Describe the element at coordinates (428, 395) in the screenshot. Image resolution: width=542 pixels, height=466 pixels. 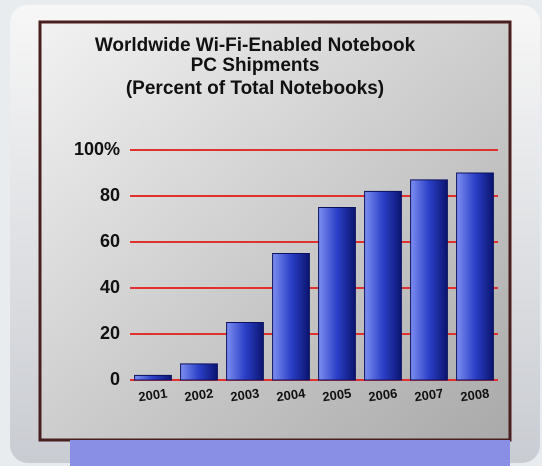
I see `x-tick-label: 2007` at that location.